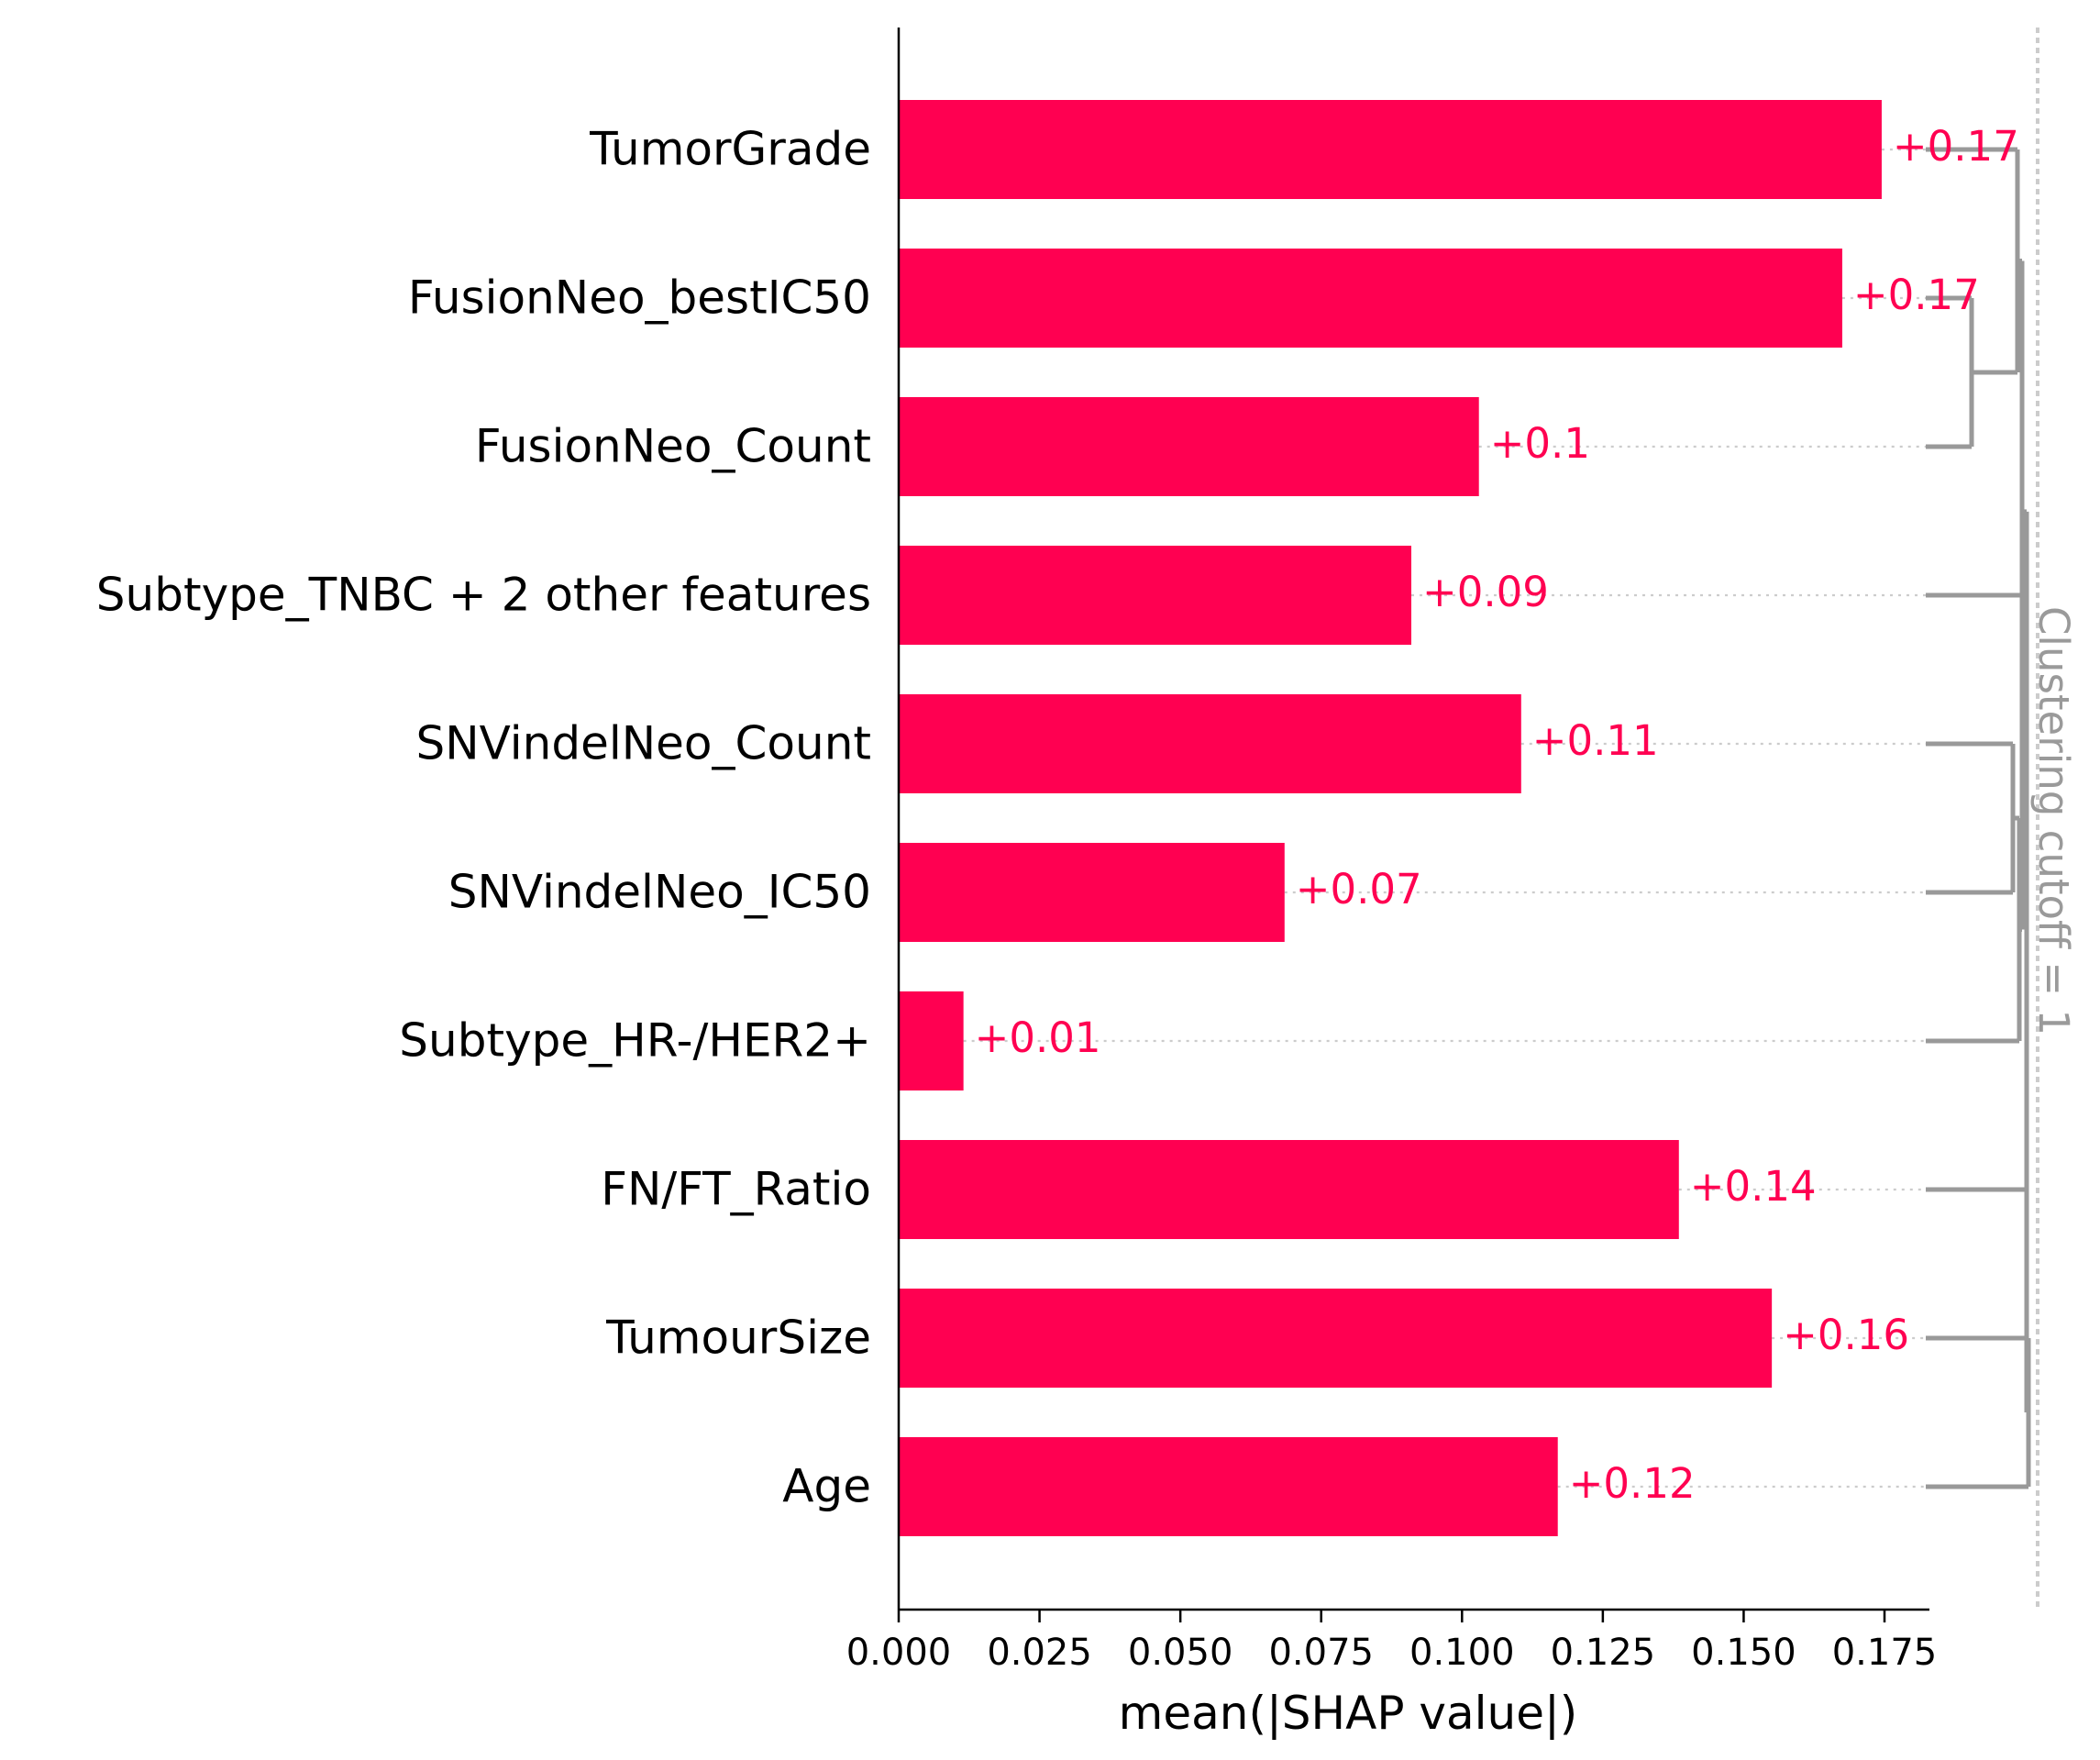 This screenshot has height=1760, width=2100. I want to click on feature-label: SNVindelNeo_IC50, so click(659, 893).